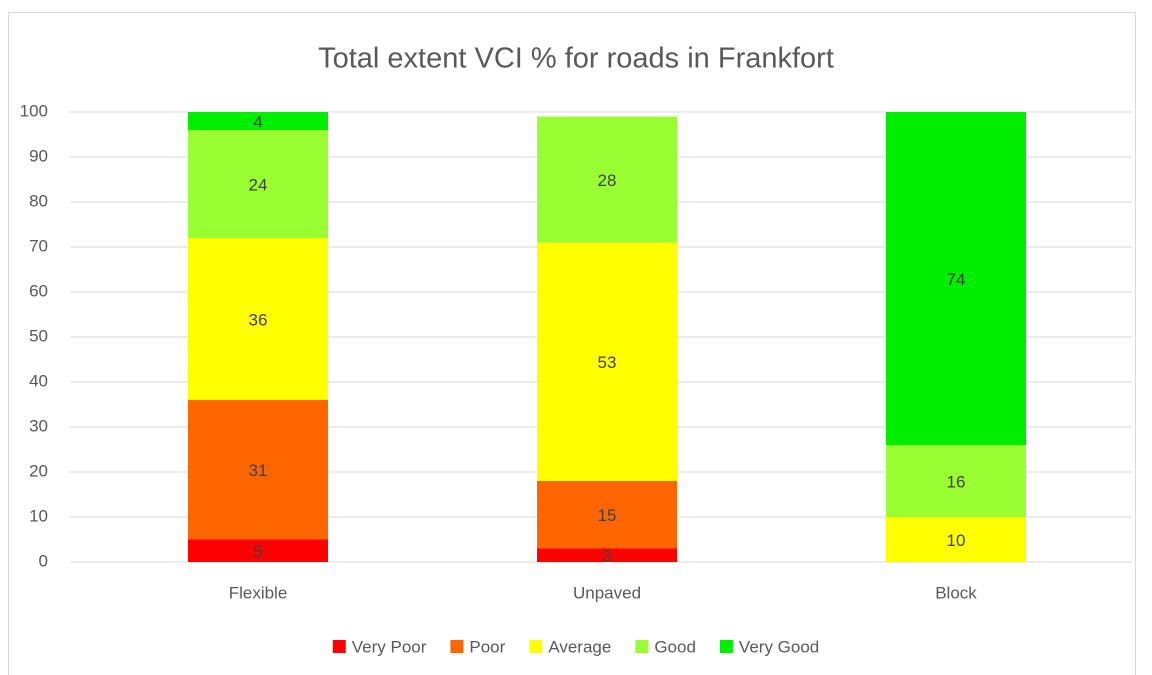 This screenshot has height=675, width=1152. I want to click on legend-label: Poor, so click(487, 646).